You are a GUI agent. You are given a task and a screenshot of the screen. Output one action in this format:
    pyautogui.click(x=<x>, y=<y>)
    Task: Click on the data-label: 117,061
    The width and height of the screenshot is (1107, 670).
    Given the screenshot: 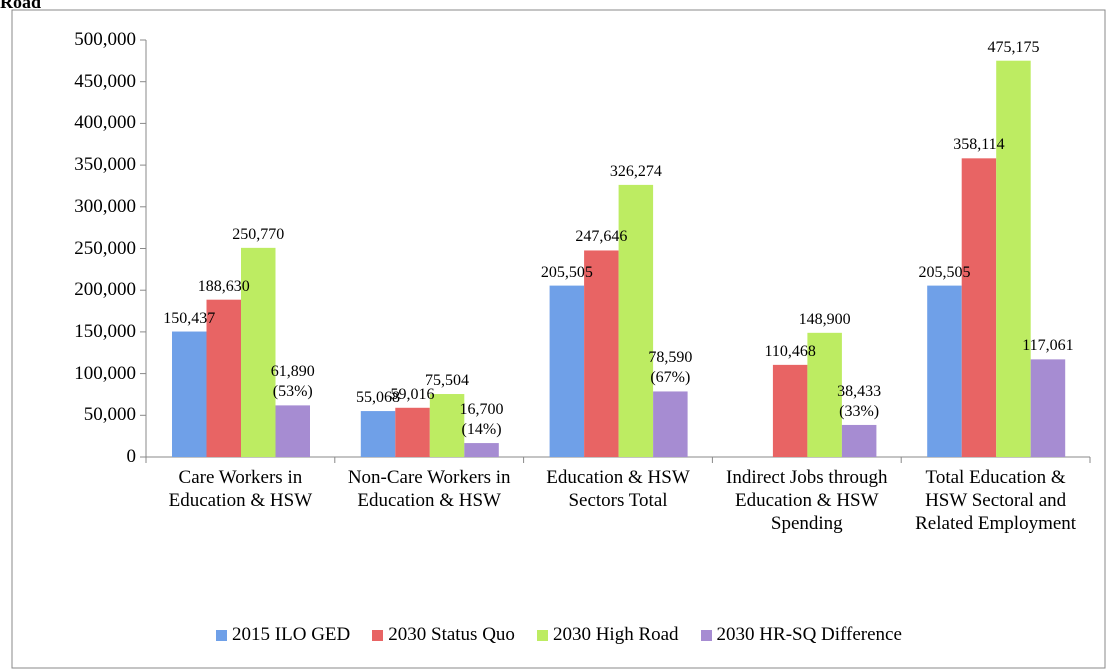 What is the action you would take?
    pyautogui.click(x=1048, y=346)
    